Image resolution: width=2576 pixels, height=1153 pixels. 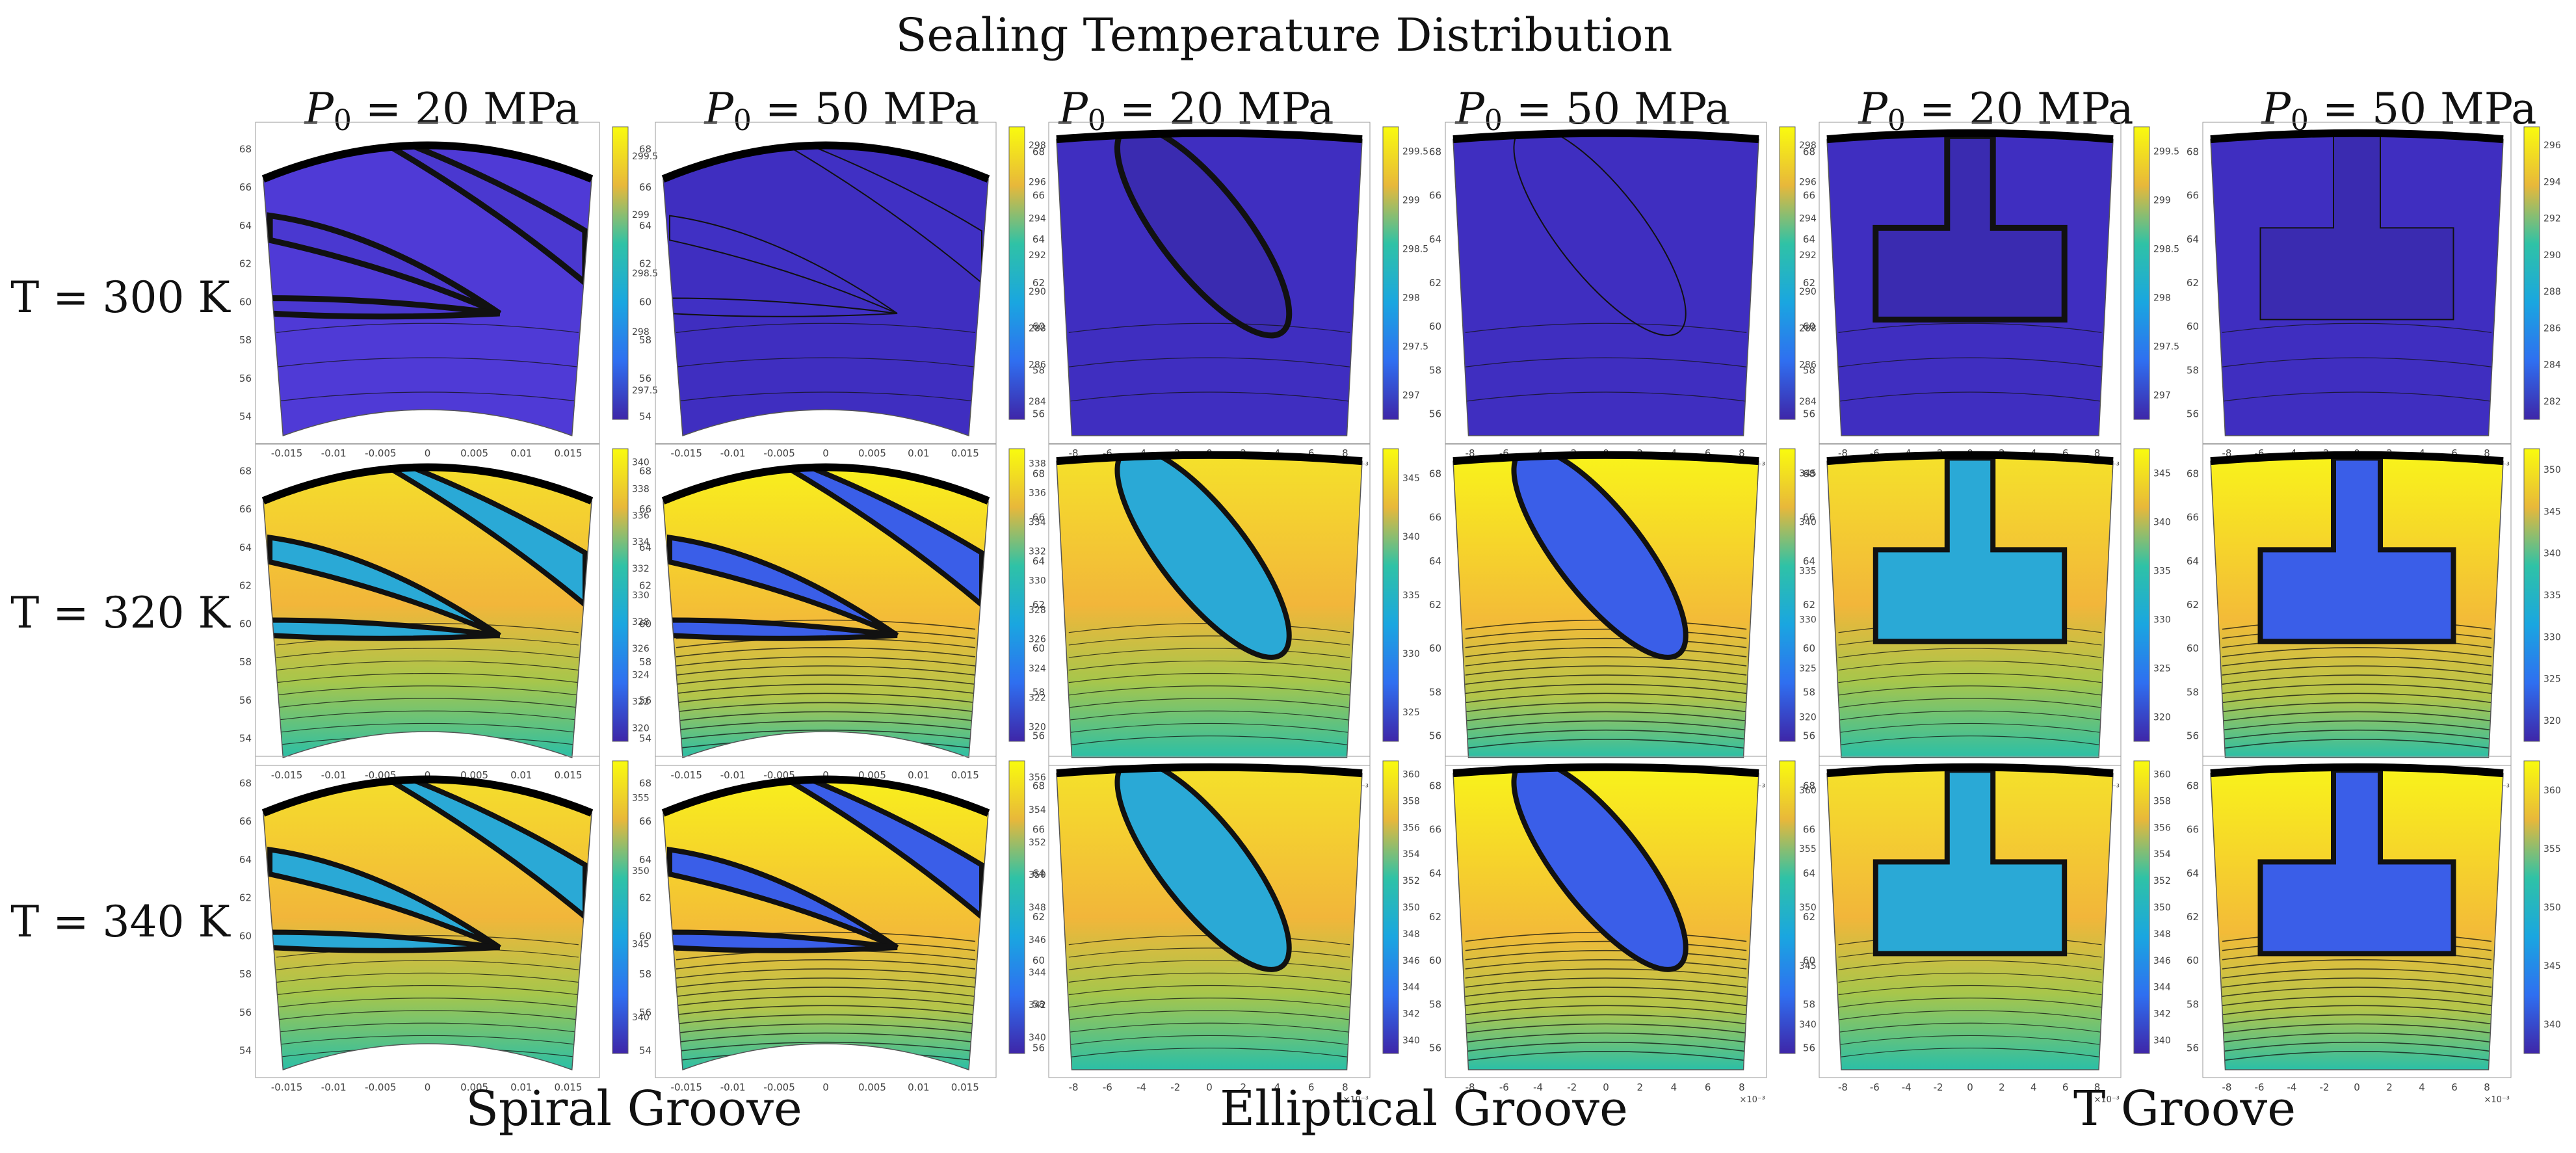 I want to click on x-tick-label: -0.01, so click(x=334, y=775).